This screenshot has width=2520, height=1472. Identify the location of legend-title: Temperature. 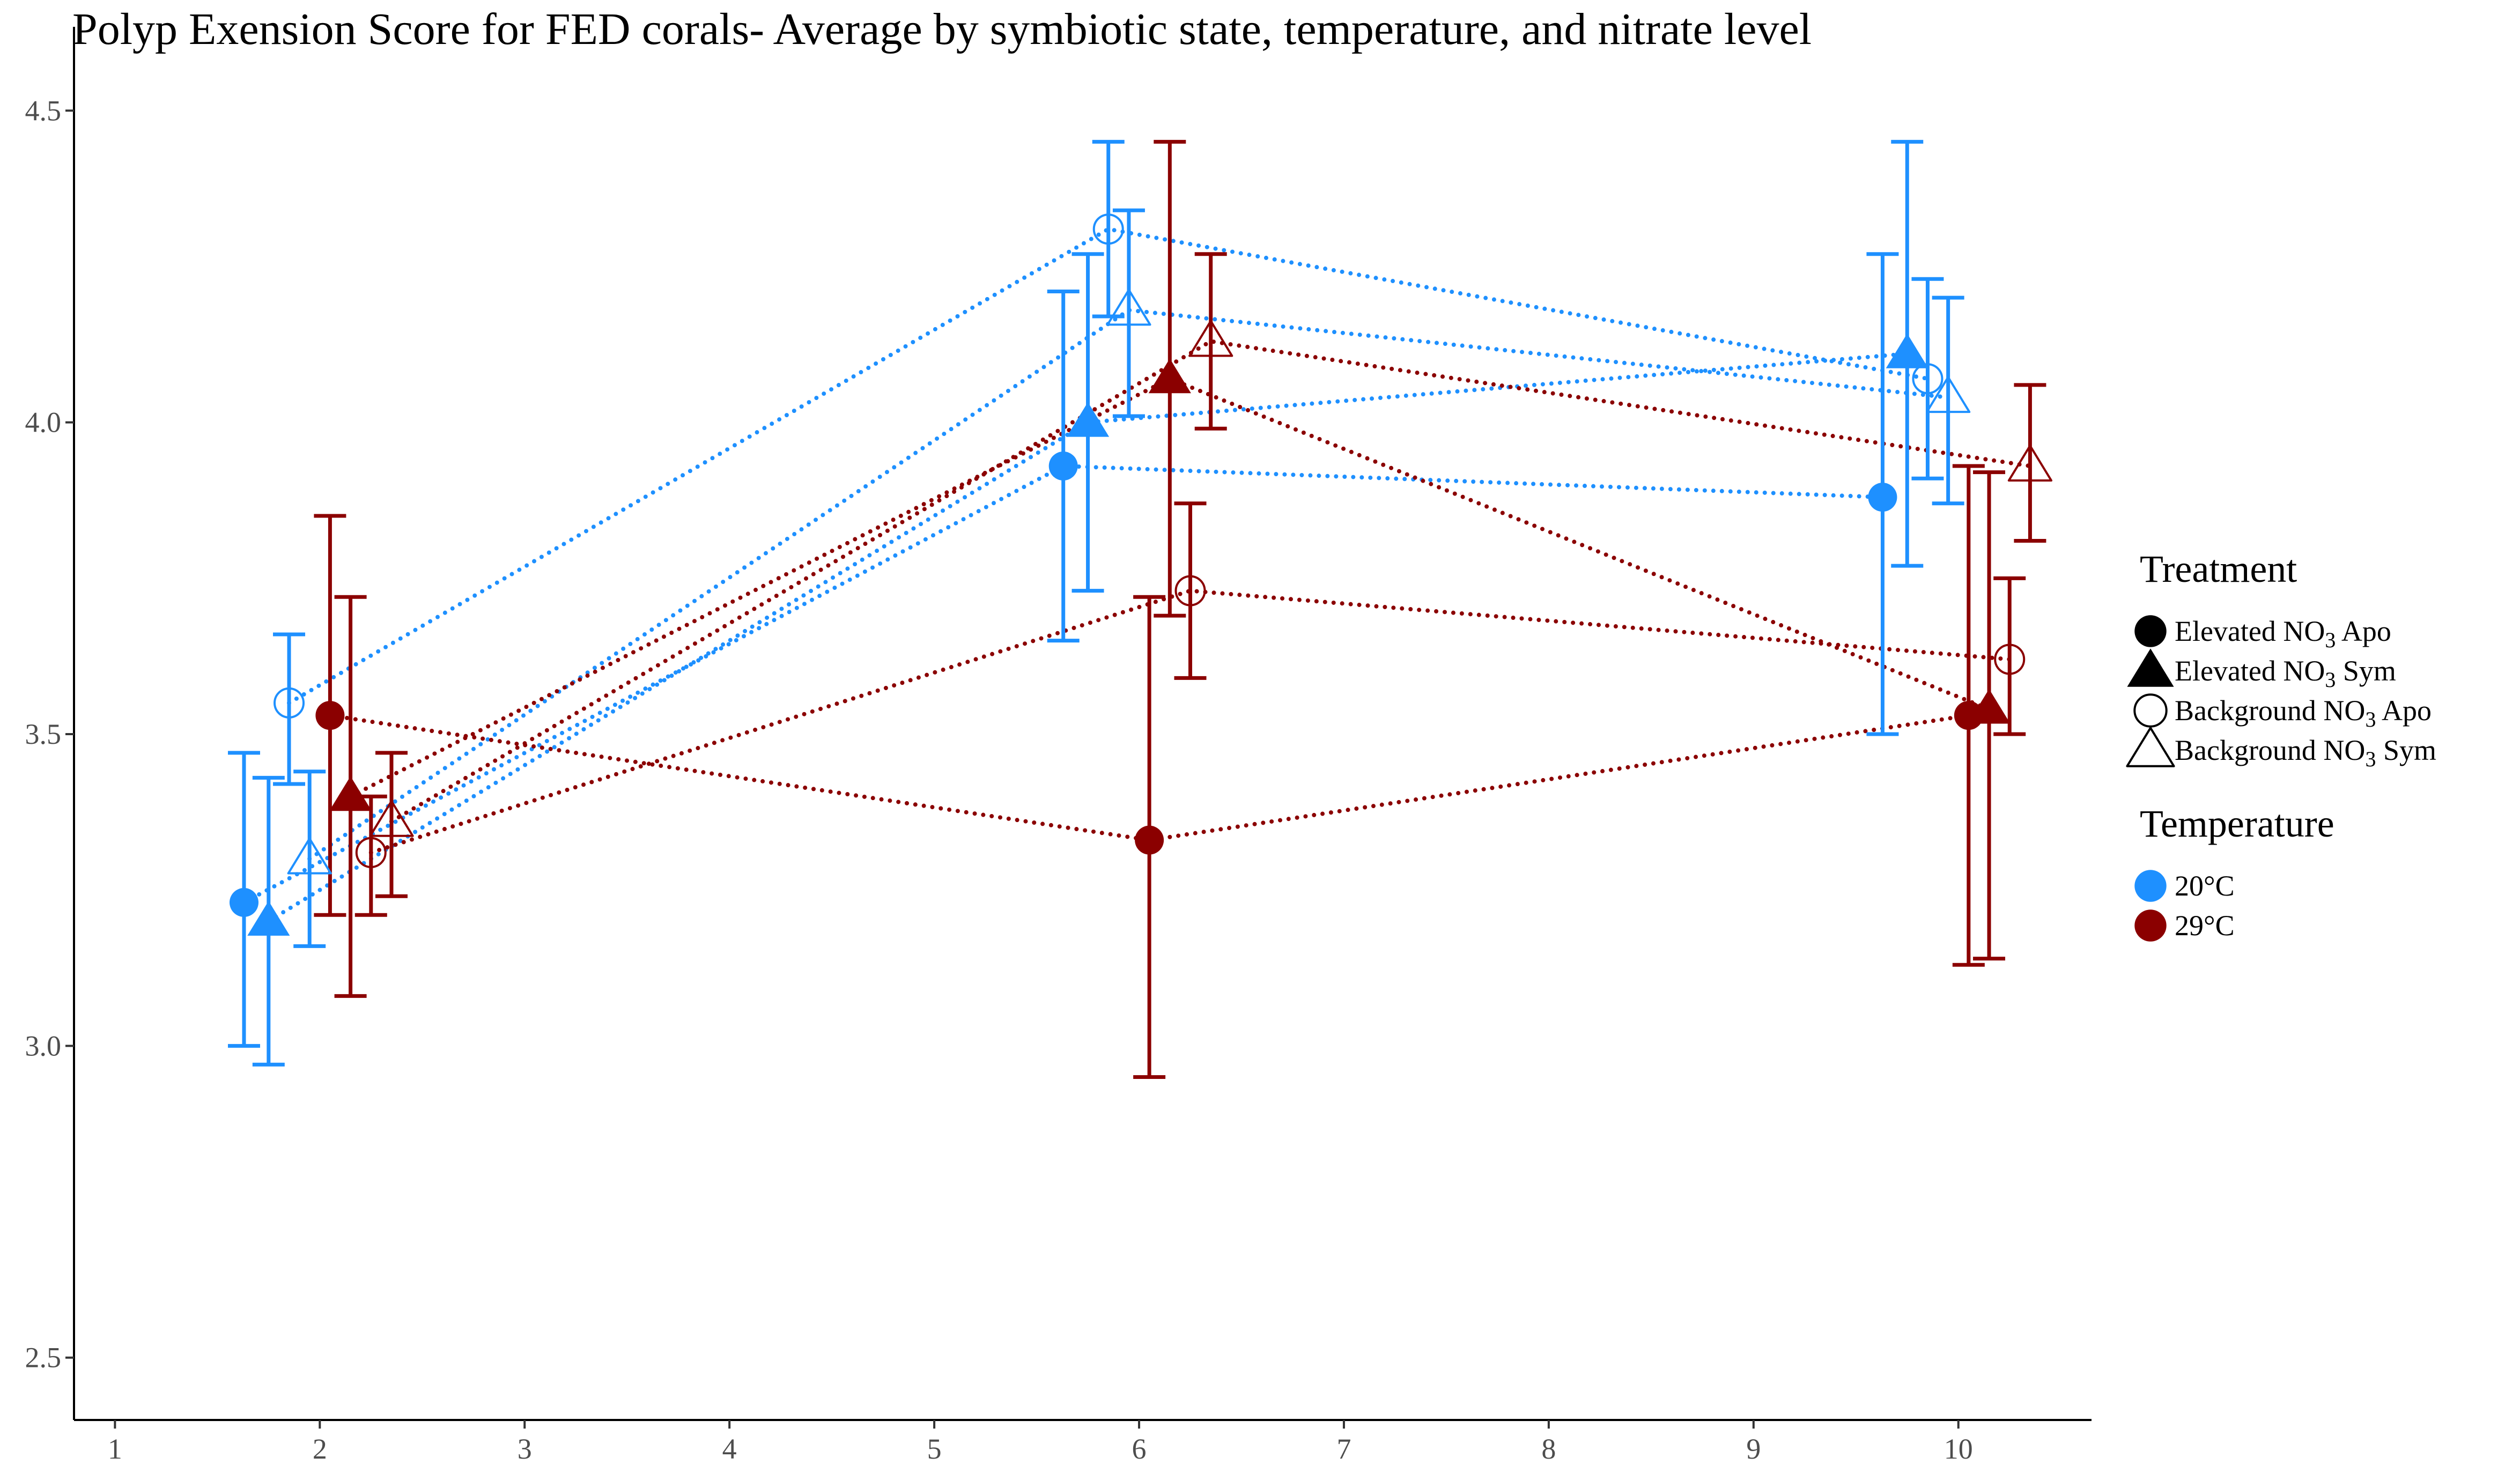
(2237, 823).